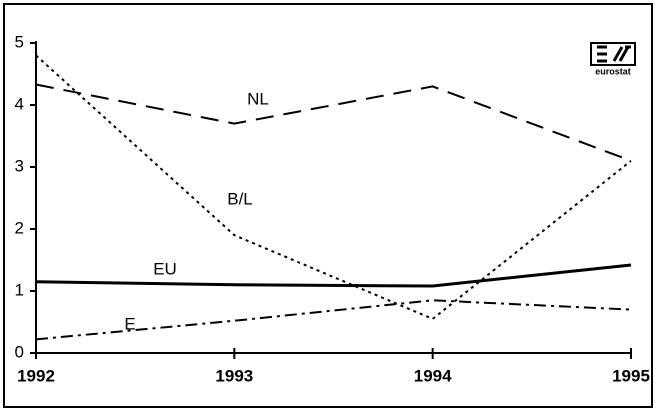  Describe the element at coordinates (19, 41) in the screenshot. I see `y-tick-label: 5` at that location.